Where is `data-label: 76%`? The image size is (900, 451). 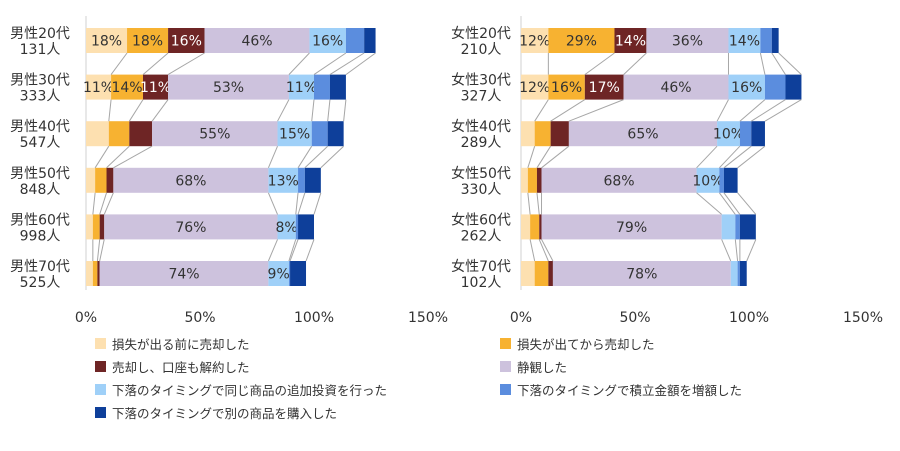 data-label: 76% is located at coordinates (190, 228).